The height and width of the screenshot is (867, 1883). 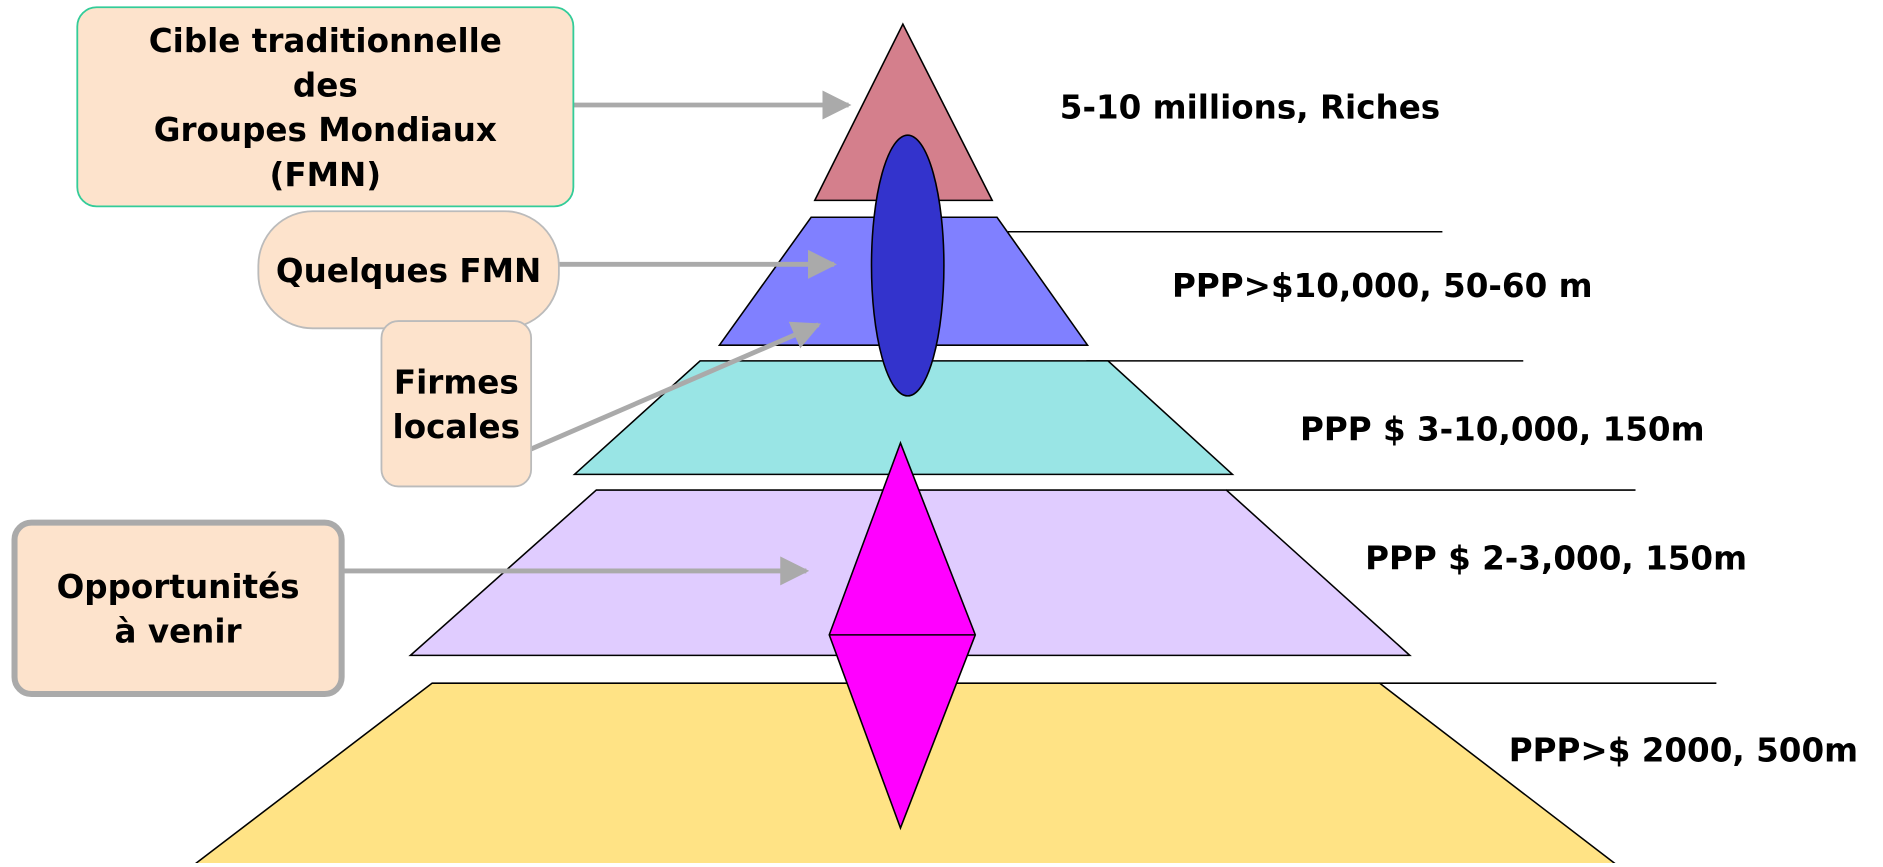 What do you see at coordinates (1382, 286) in the screenshot?
I see `tier-label: PPP>$10,000, 50-60 m` at bounding box center [1382, 286].